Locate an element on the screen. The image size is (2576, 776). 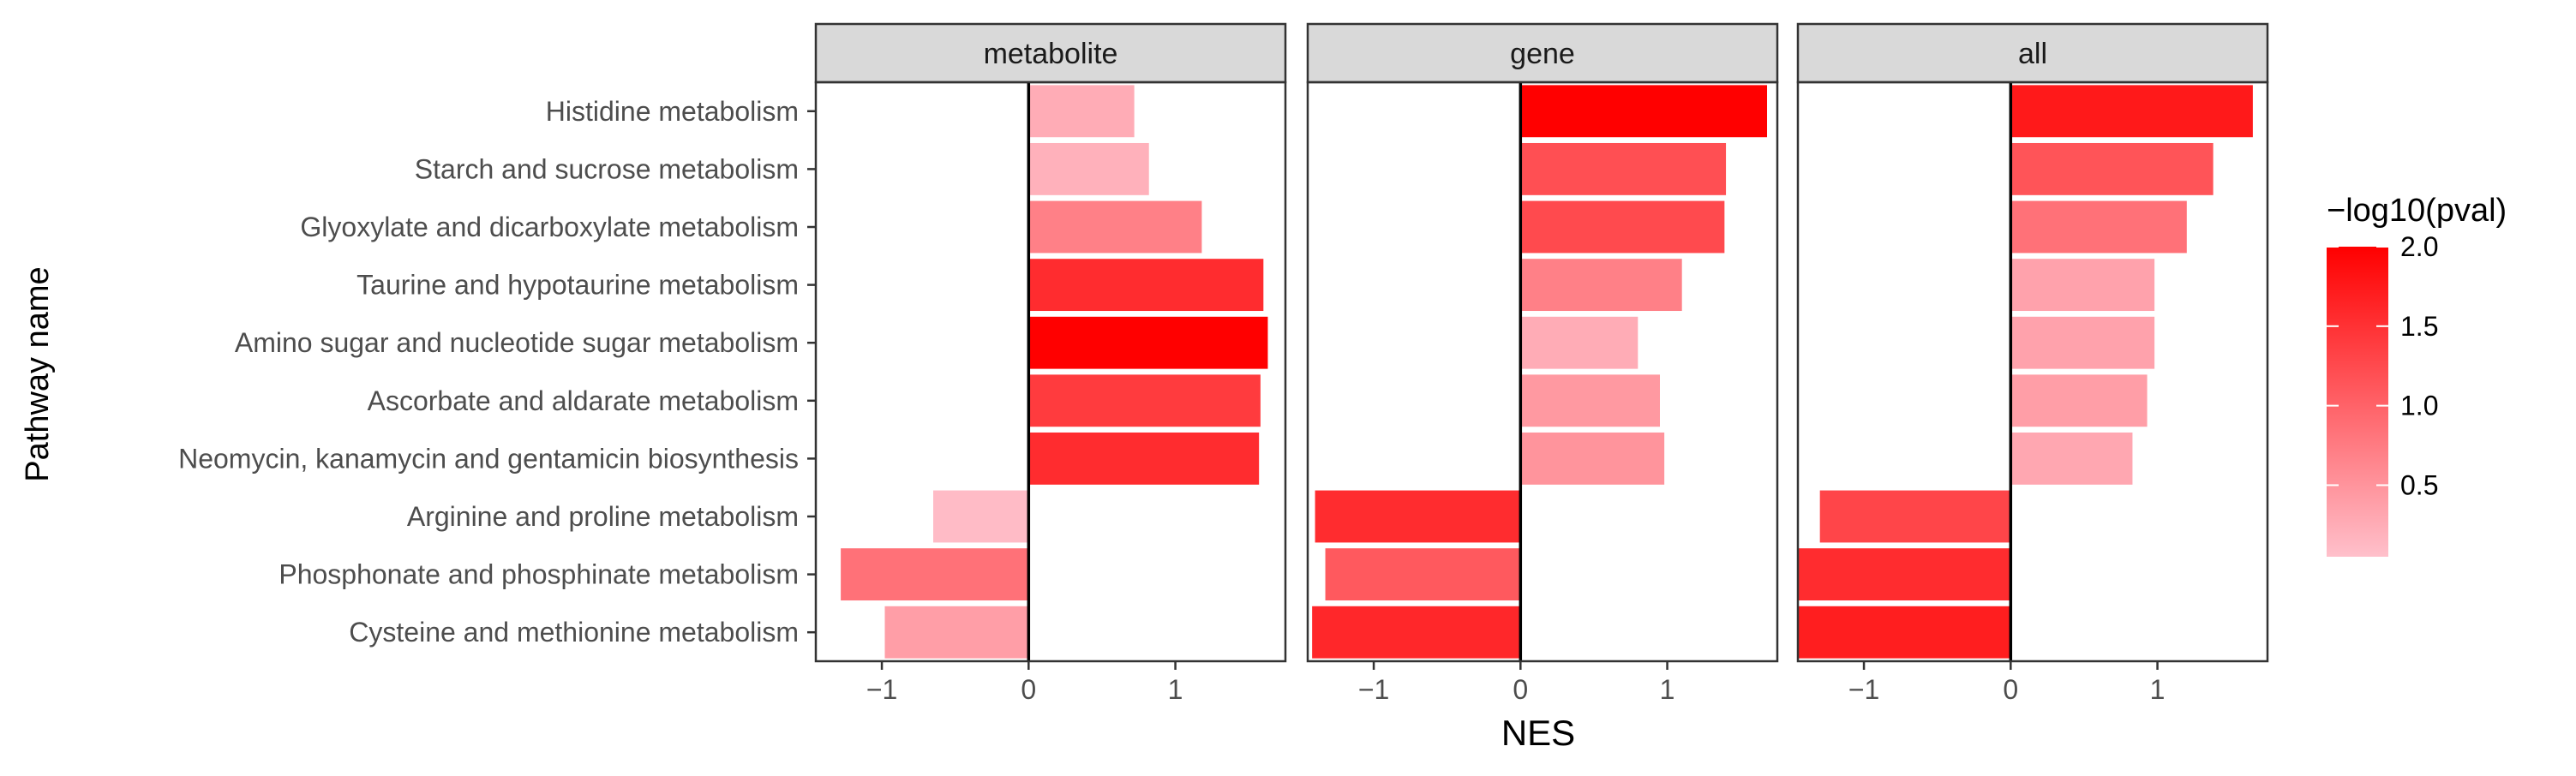
legend-tick-label: 1.0 is located at coordinates (2419, 406).